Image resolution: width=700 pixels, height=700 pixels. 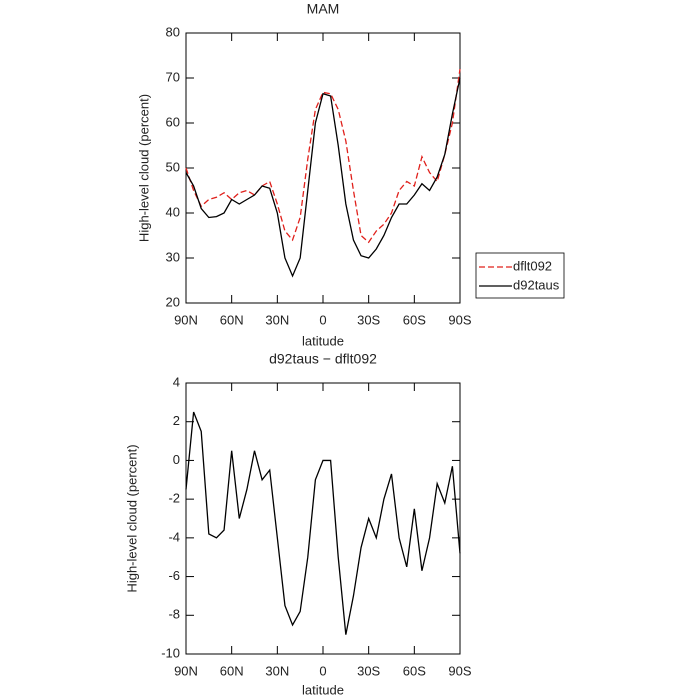 I want to click on legend-box, so click(x=520, y=275).